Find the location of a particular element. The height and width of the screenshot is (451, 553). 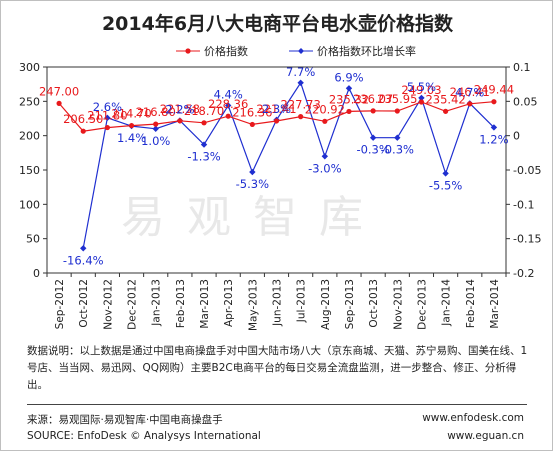

chart-title: 2014年6月八大电商平台电水壶价格指数 is located at coordinates (277, 24).